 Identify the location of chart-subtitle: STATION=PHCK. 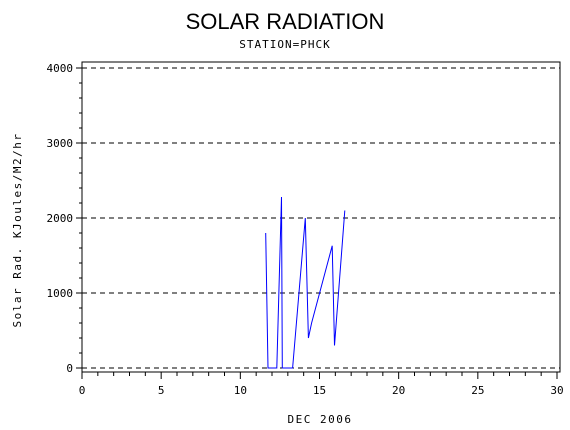
(284, 44).